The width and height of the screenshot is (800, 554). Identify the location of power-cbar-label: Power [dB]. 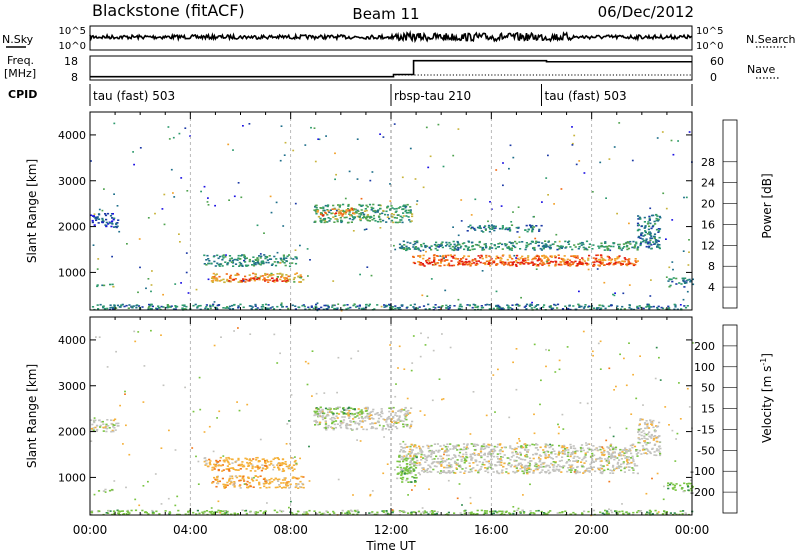
(767, 205).